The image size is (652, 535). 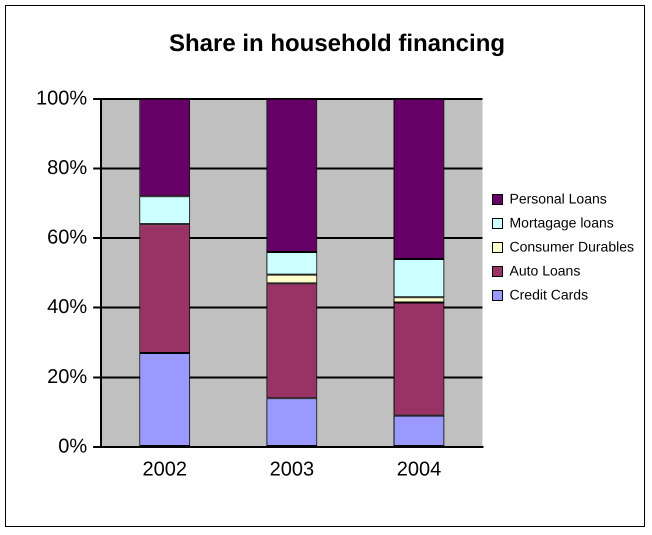 I want to click on chart-title: Share in household financing, so click(x=337, y=44).